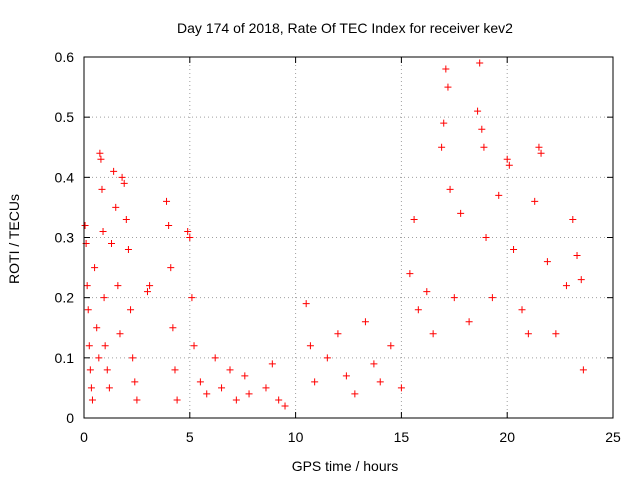  Describe the element at coordinates (70, 418) in the screenshot. I see `y-tick-label: 0` at that location.